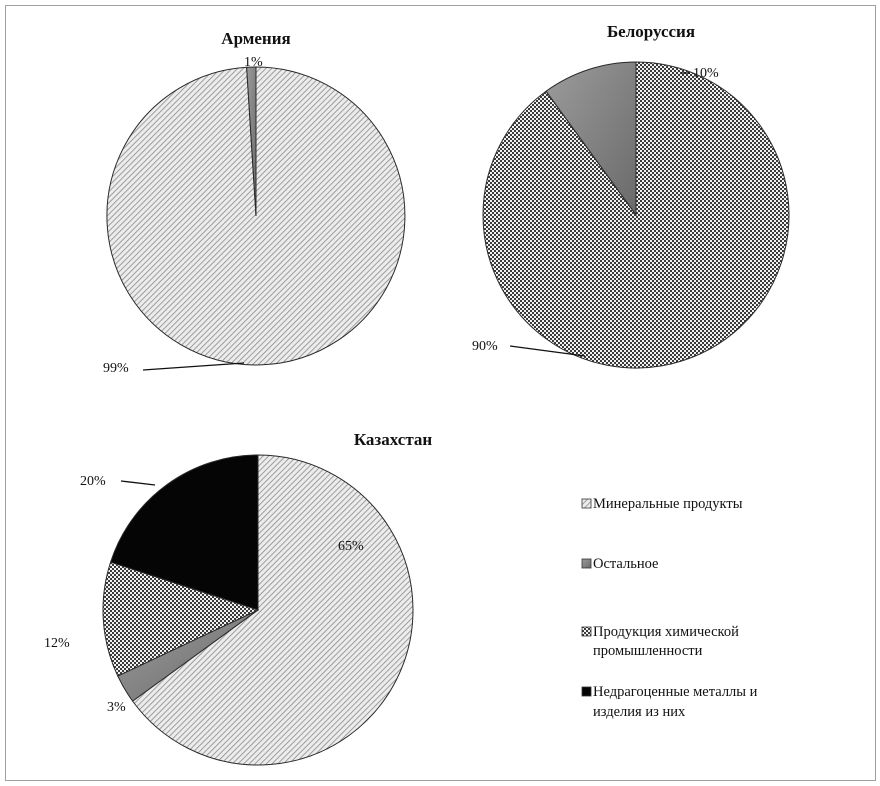  I want to click on legend-item-metal: Недрагоценные металлы и изделия из них, so click(669, 702).